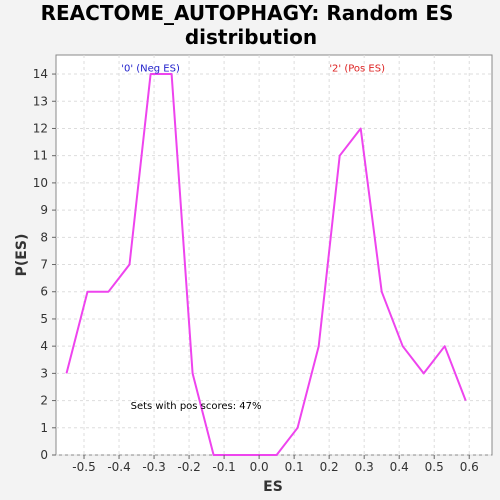  Describe the element at coordinates (251, 37) in the screenshot. I see `chart-title-line-2: distribution` at that location.